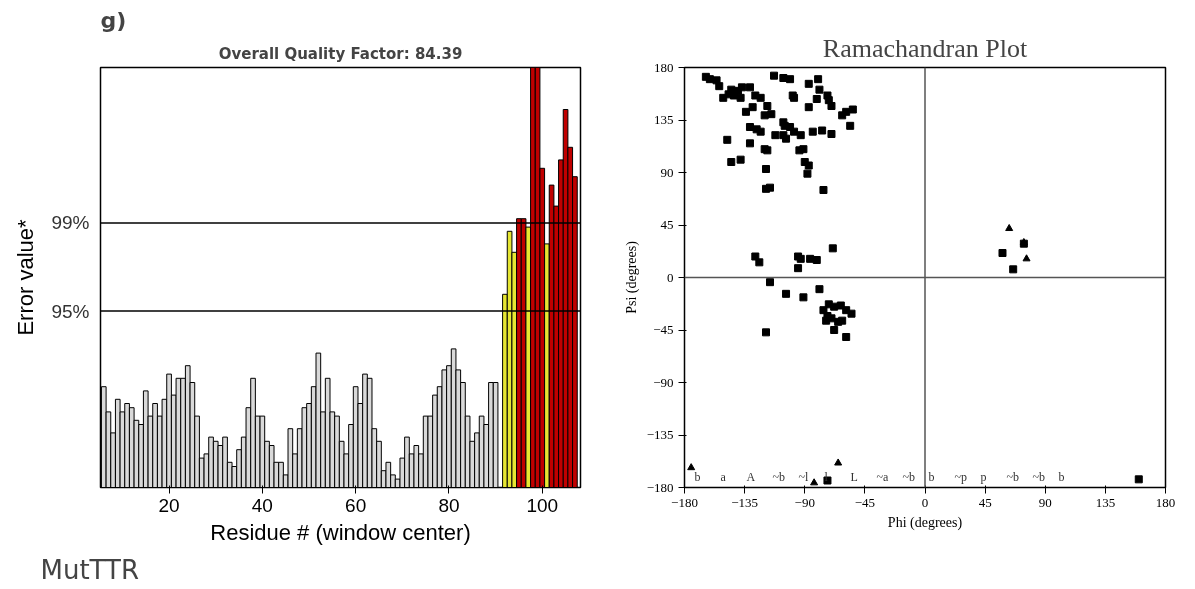  What do you see at coordinates (356, 505) in the screenshot?
I see `x-tick-label: 60` at bounding box center [356, 505].